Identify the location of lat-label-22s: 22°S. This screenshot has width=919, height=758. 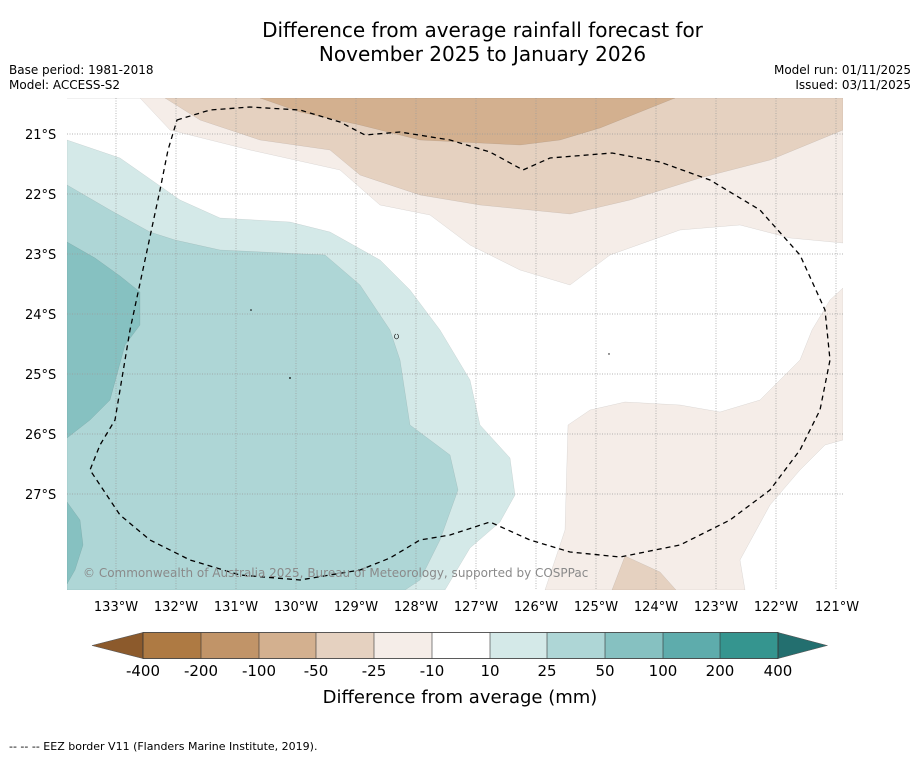
(40, 195).